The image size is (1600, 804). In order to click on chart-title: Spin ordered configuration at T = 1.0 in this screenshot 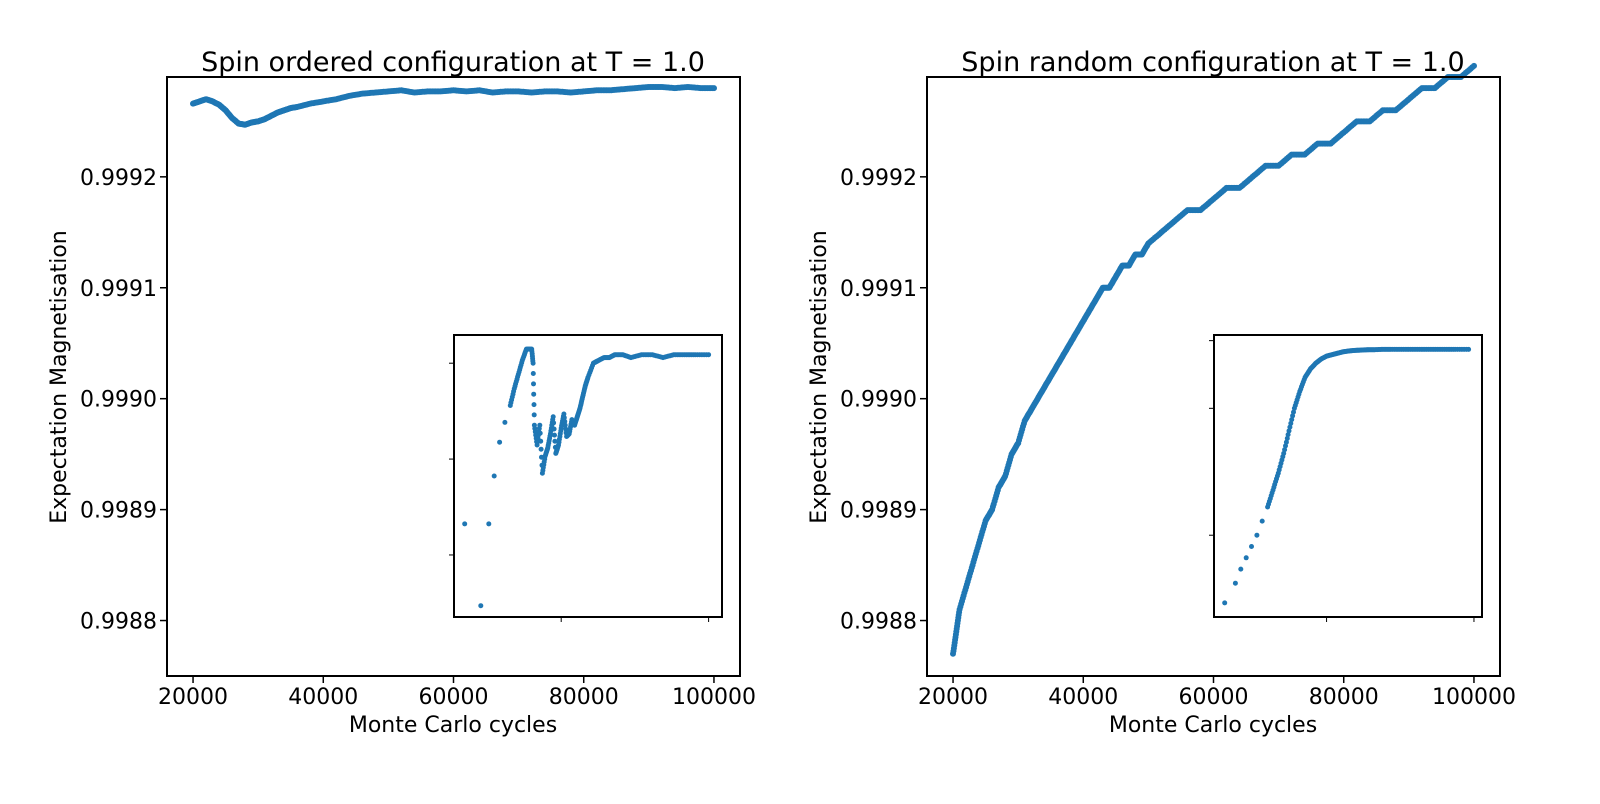, I will do `click(453, 62)`.